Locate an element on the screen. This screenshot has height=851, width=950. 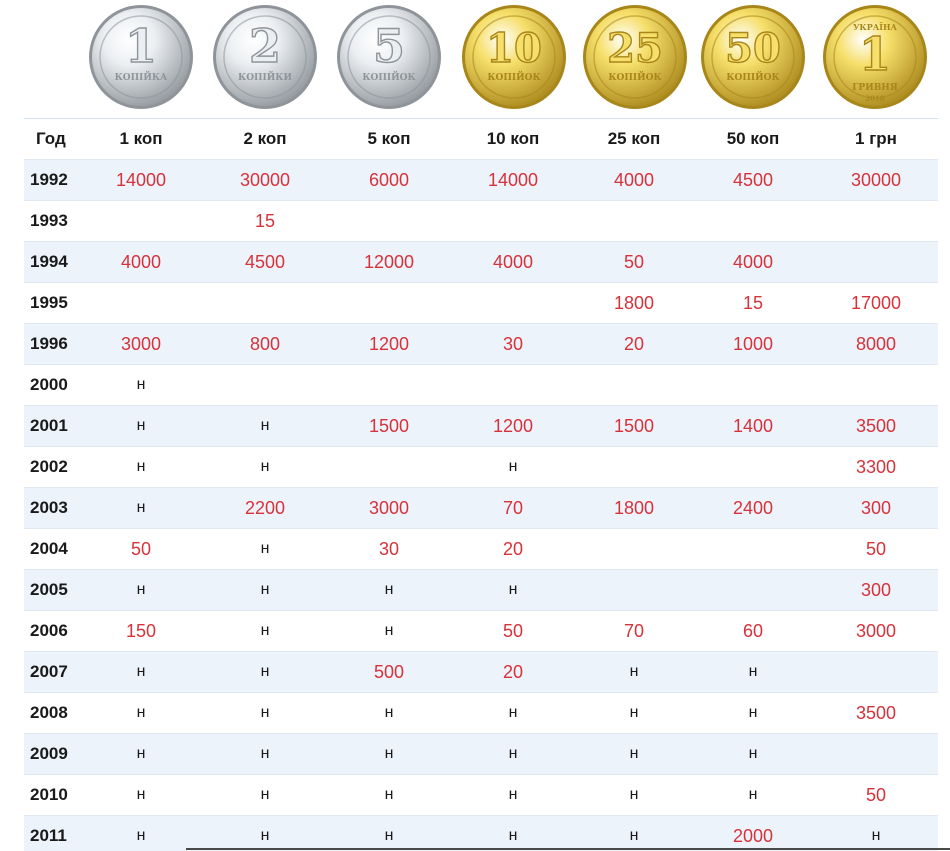
coin-numeral: 25 is located at coordinates (635, 48).